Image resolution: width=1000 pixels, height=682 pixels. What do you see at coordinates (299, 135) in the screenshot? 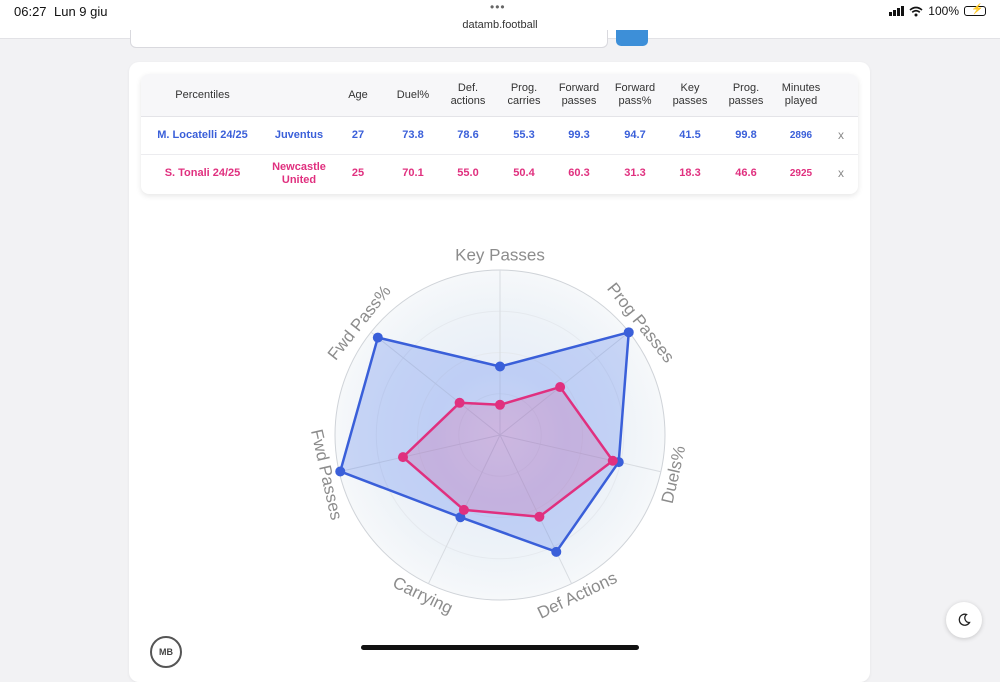
I see `team-name: Juventus` at bounding box center [299, 135].